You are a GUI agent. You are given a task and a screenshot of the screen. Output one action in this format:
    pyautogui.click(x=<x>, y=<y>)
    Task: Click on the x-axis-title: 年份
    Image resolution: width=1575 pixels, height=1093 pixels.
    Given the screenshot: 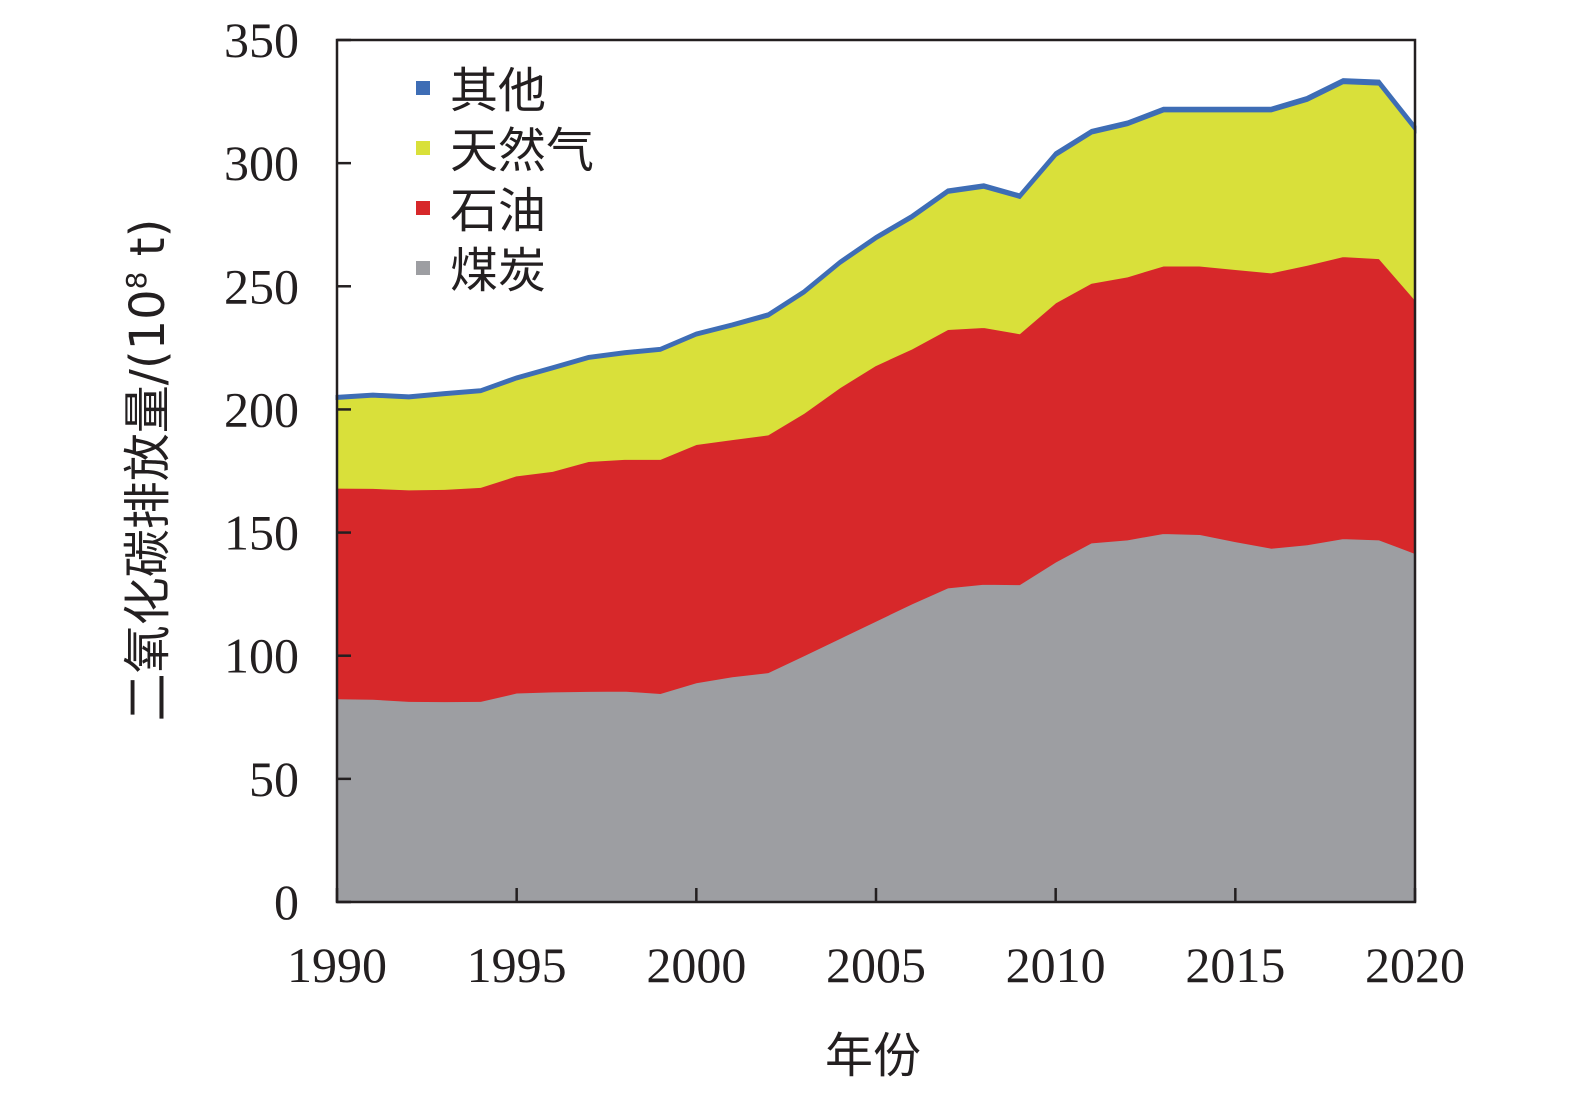 What is the action you would take?
    pyautogui.click(x=873, y=1056)
    